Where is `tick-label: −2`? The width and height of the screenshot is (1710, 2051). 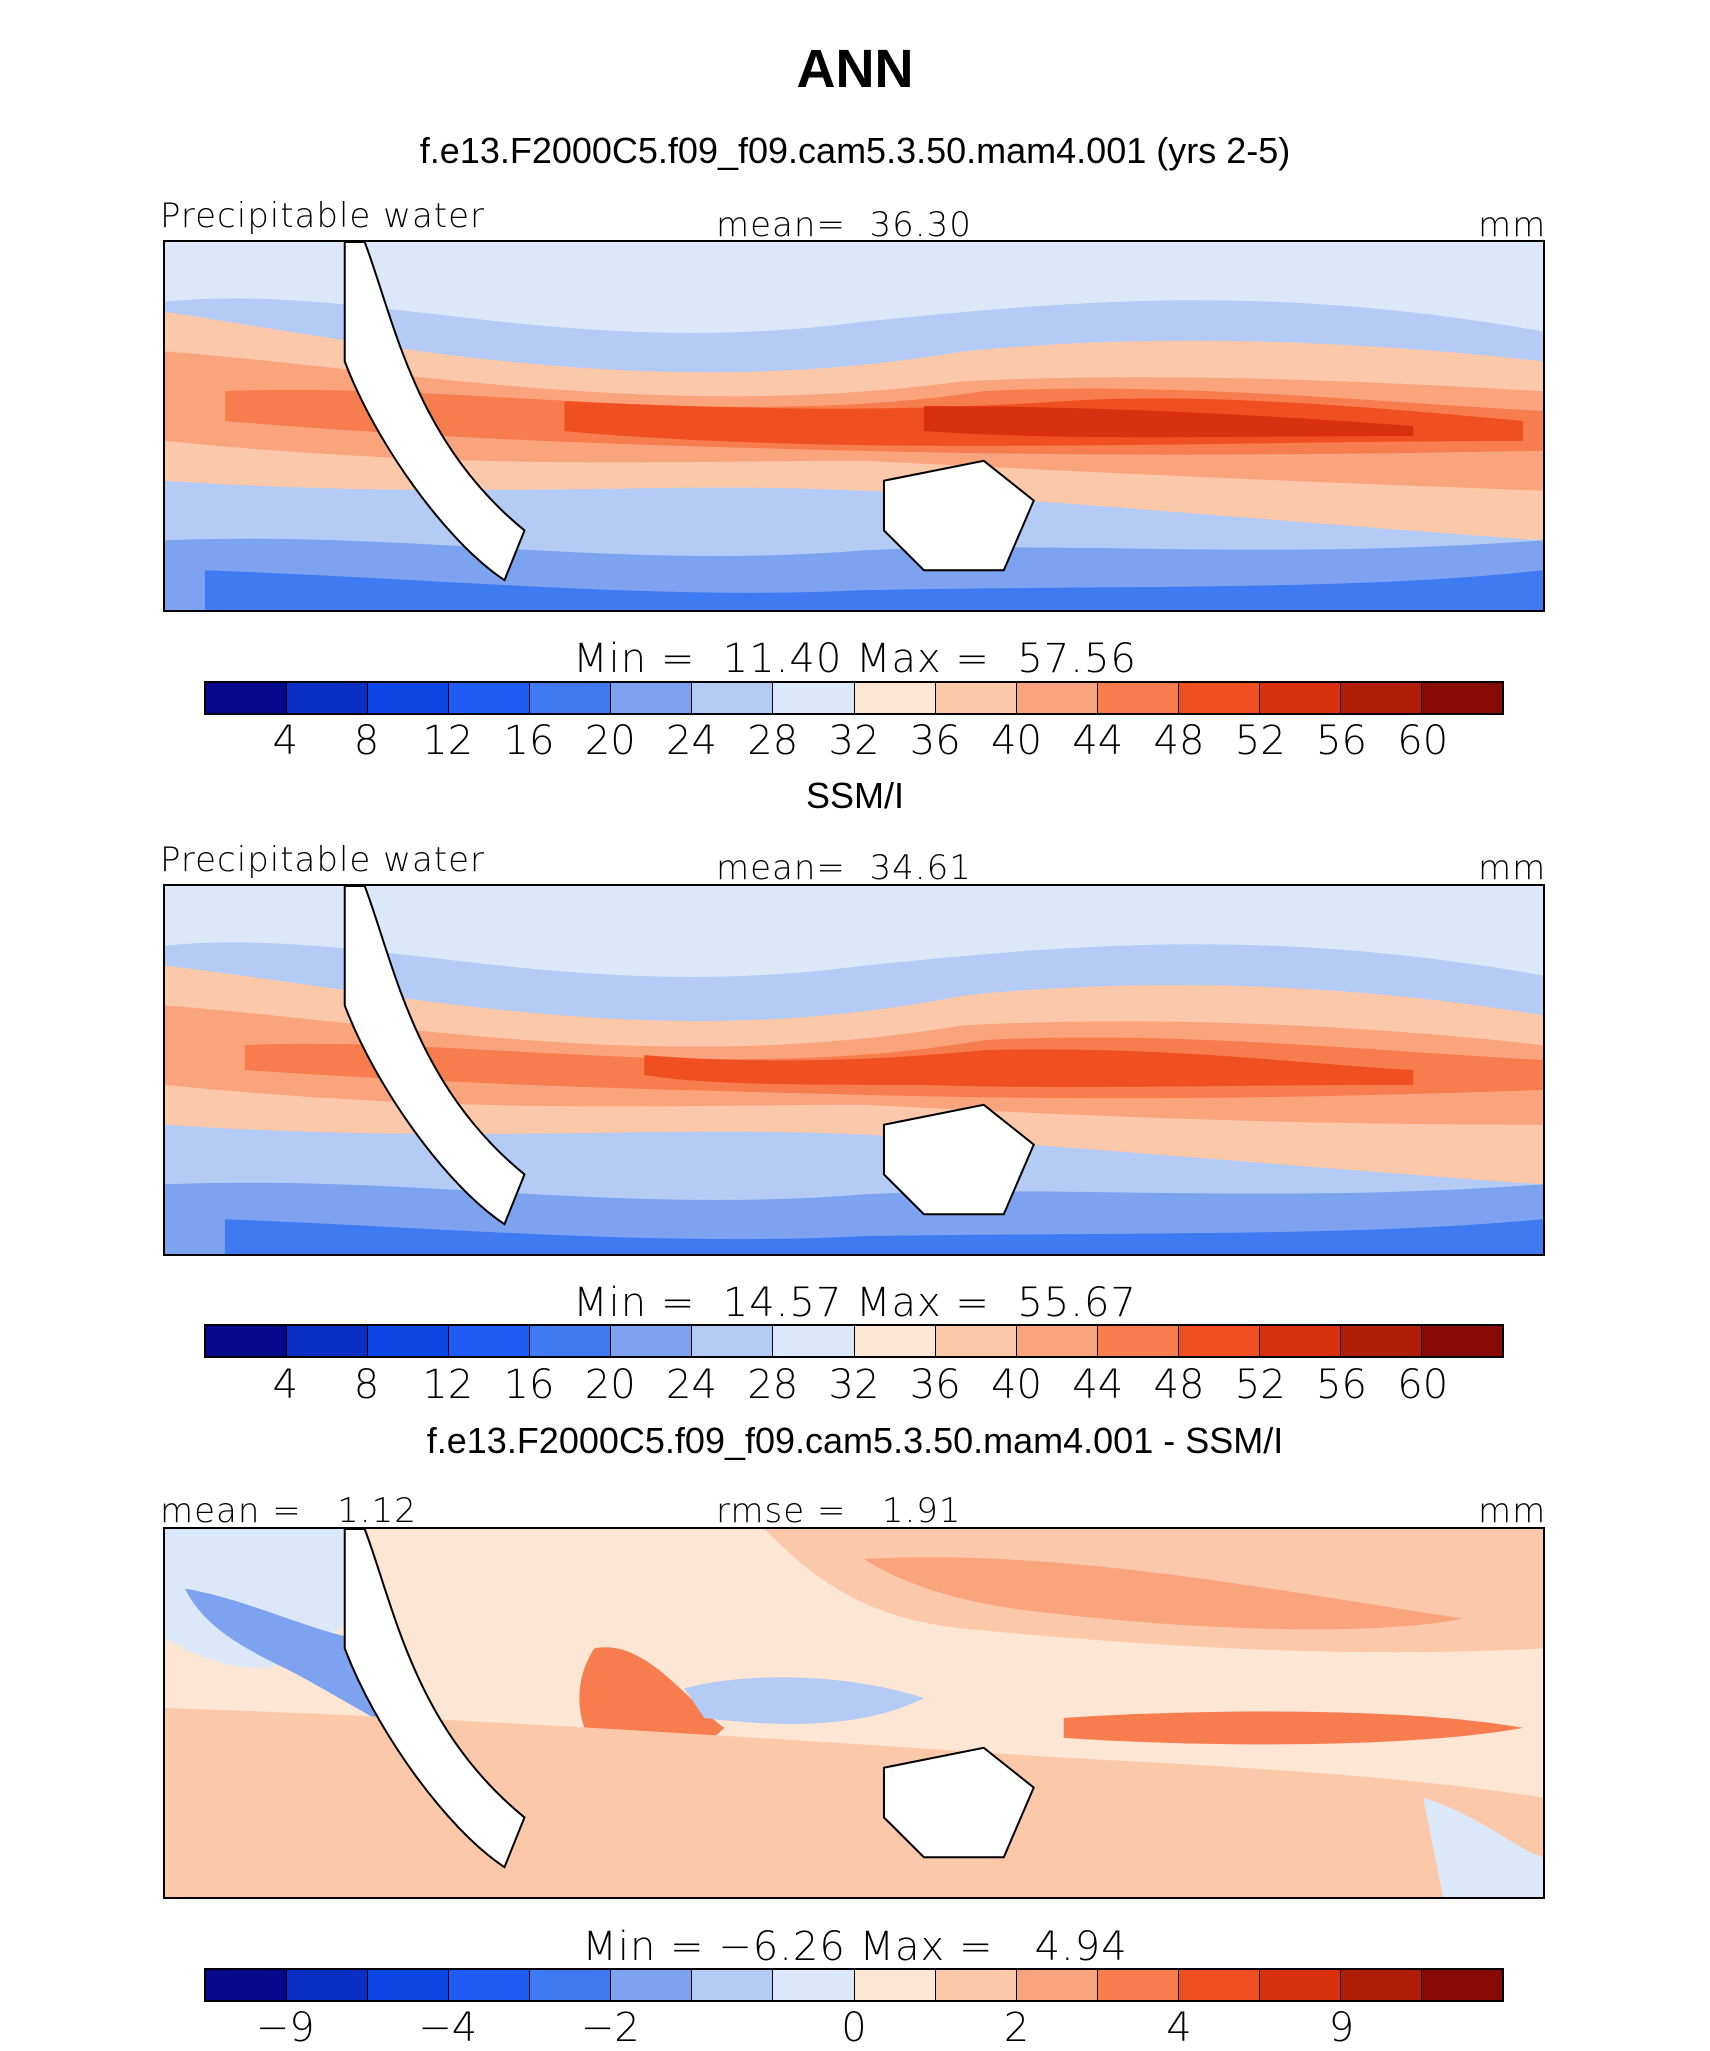
tick-label: −2 is located at coordinates (610, 2028).